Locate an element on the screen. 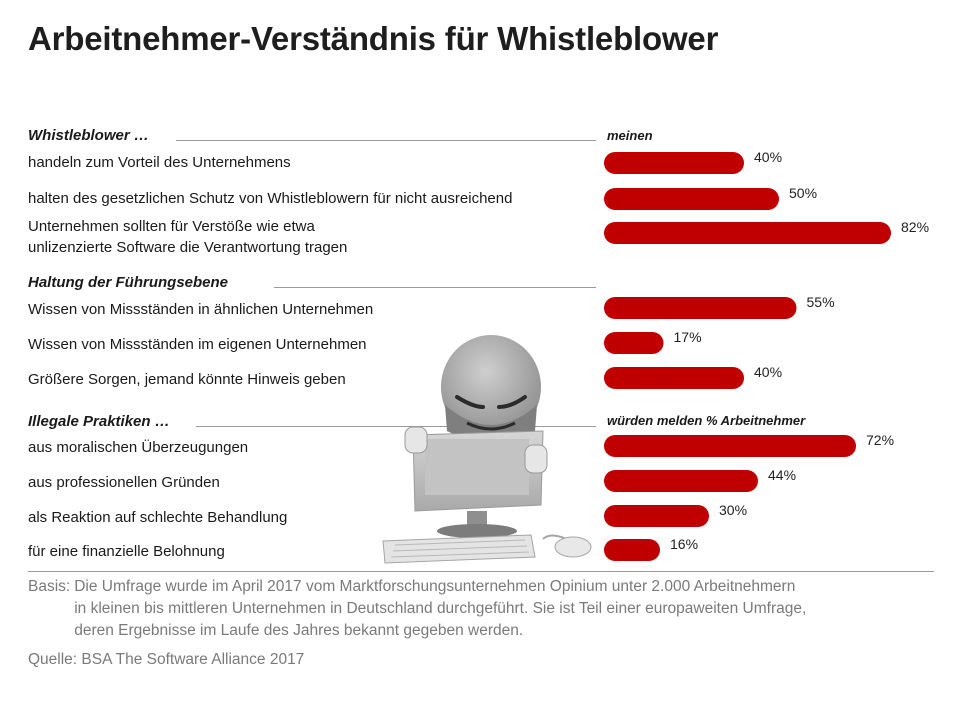 Image resolution: width=960 pixels, height=720 pixels. section-divider-whistleblower is located at coordinates (386, 140).